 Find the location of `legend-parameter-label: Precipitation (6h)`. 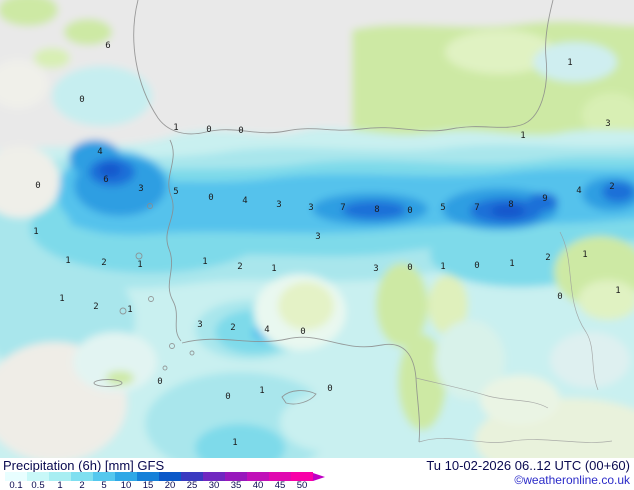

legend-parameter-label: Precipitation (6h) is located at coordinates (52, 465).